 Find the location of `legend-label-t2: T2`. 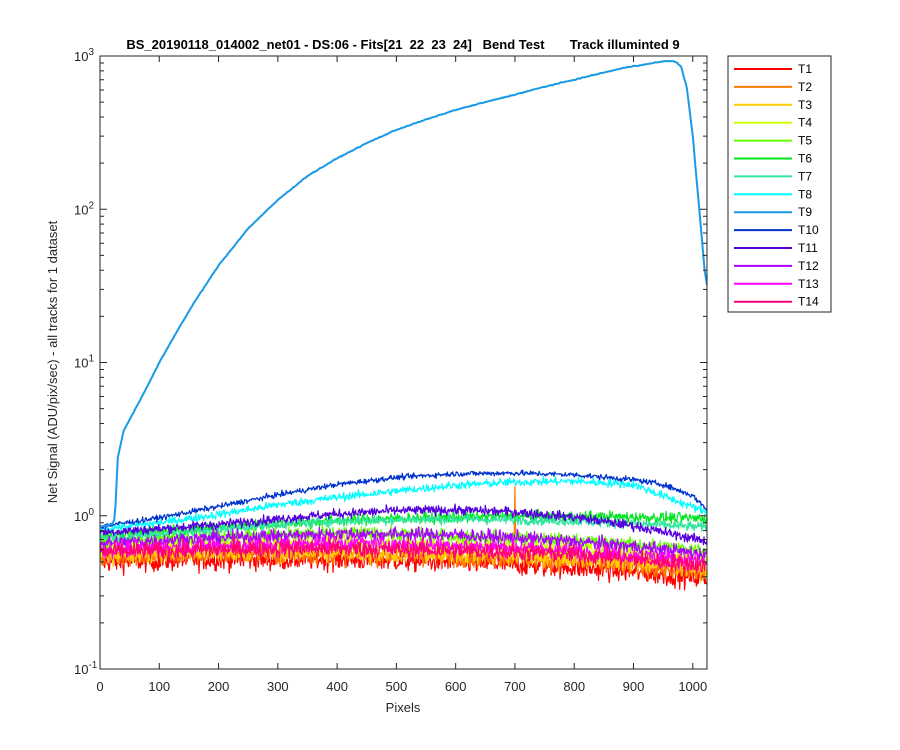

legend-label-t2: T2 is located at coordinates (805, 87).